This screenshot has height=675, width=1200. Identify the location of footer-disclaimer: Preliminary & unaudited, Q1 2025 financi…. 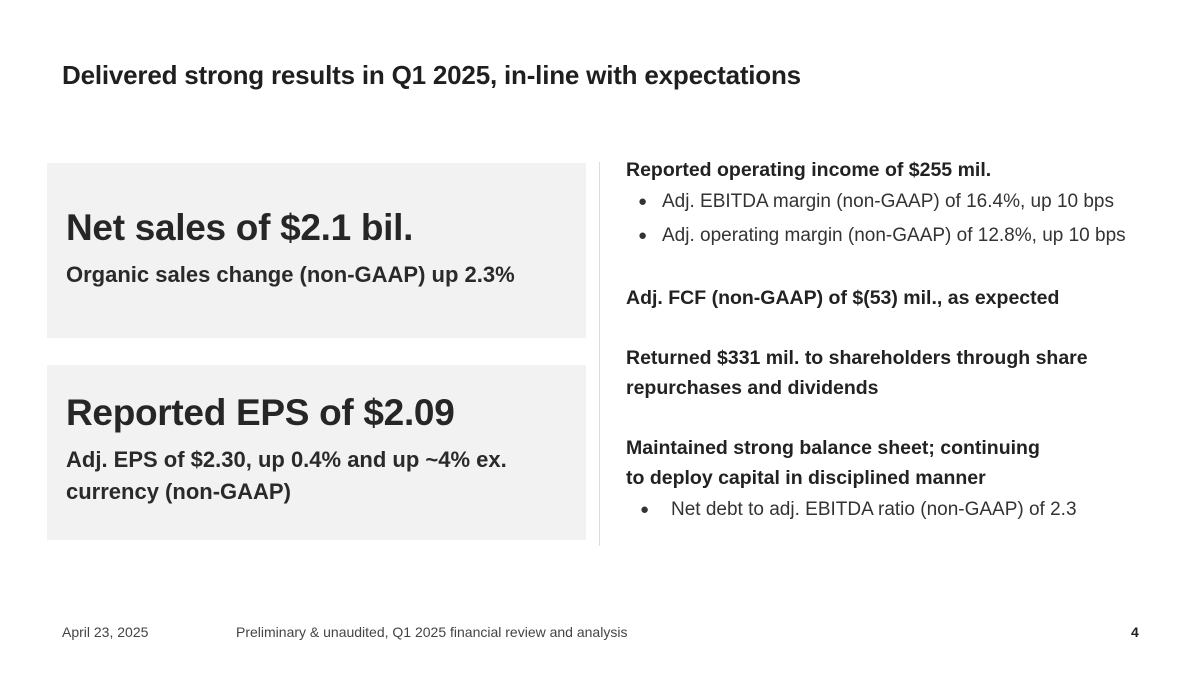
(432, 632).